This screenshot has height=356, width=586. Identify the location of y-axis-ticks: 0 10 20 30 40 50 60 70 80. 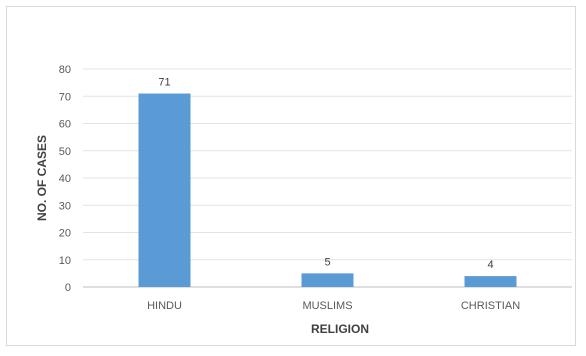
(65, 179).